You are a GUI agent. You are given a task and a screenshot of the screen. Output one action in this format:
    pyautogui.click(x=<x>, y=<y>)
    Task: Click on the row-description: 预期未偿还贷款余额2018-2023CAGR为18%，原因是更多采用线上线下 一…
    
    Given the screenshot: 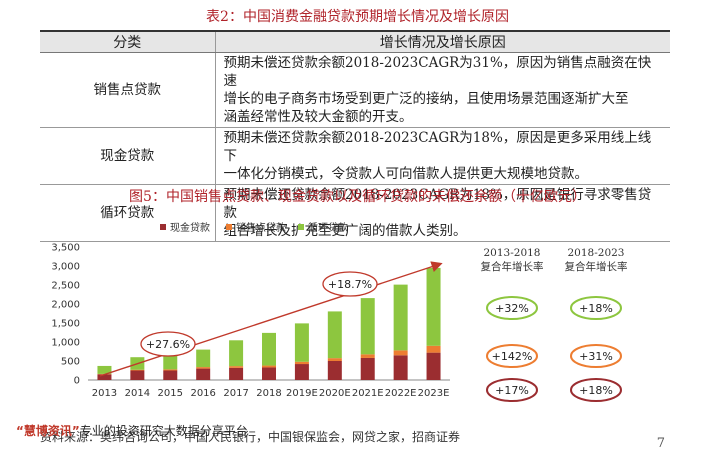 What is the action you would take?
    pyautogui.click(x=442, y=156)
    